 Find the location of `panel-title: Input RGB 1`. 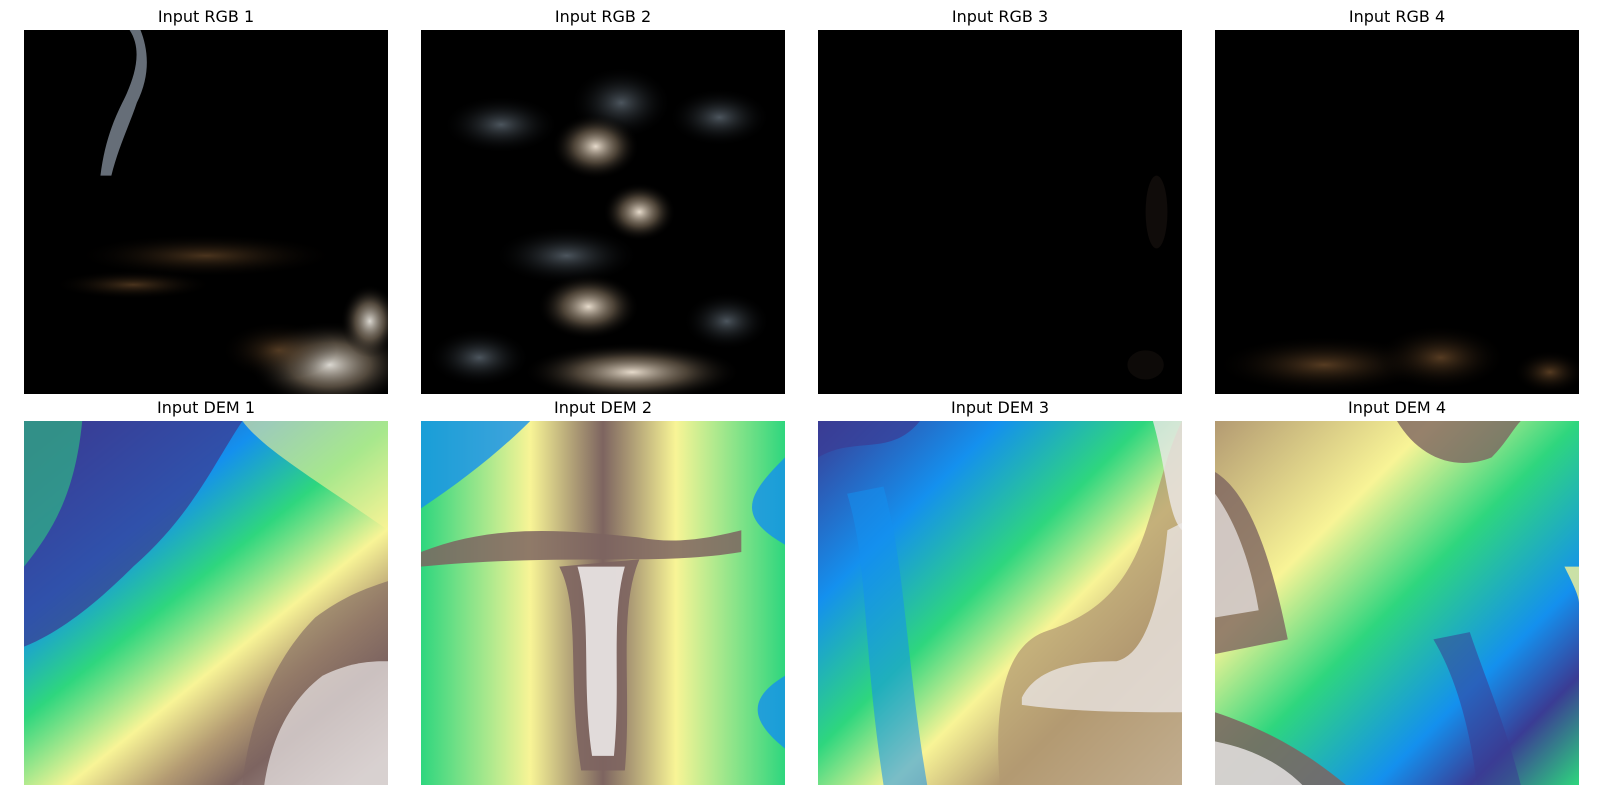

panel-title: Input RGB 1 is located at coordinates (206, 16).